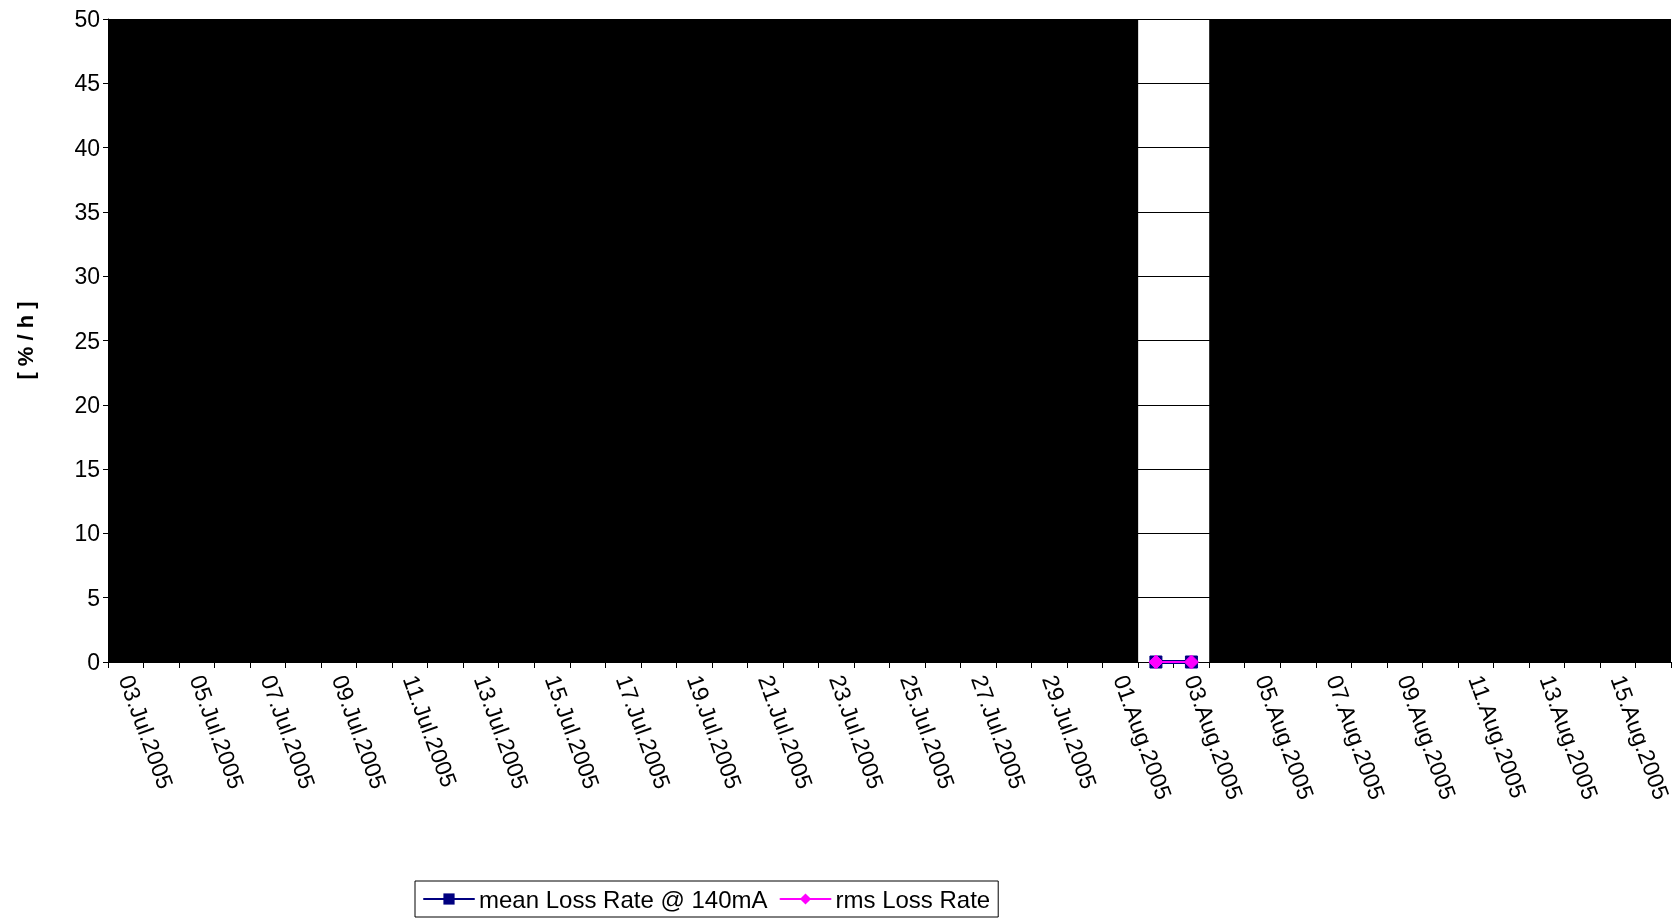 Image resolution: width=1680 pixels, height=919 pixels. Describe the element at coordinates (87, 404) in the screenshot. I see `y-tick-label: 20` at that location.